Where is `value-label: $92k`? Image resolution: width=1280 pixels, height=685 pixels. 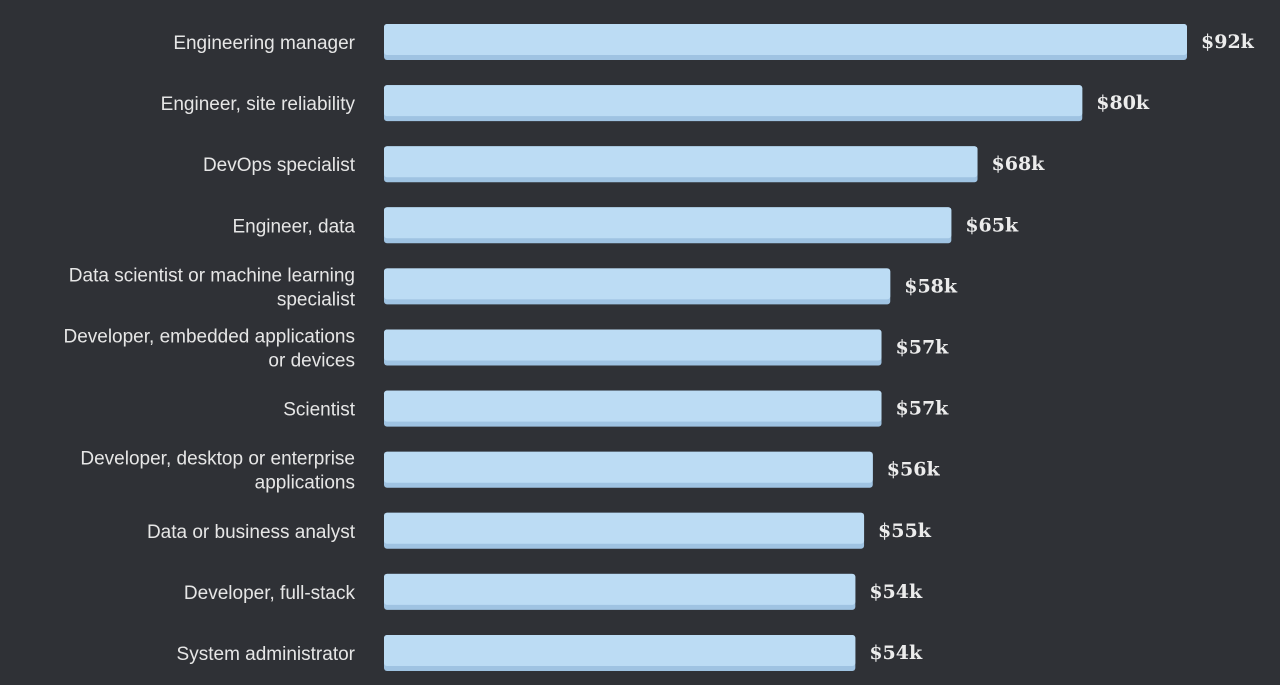 value-label: $92k is located at coordinates (1228, 42).